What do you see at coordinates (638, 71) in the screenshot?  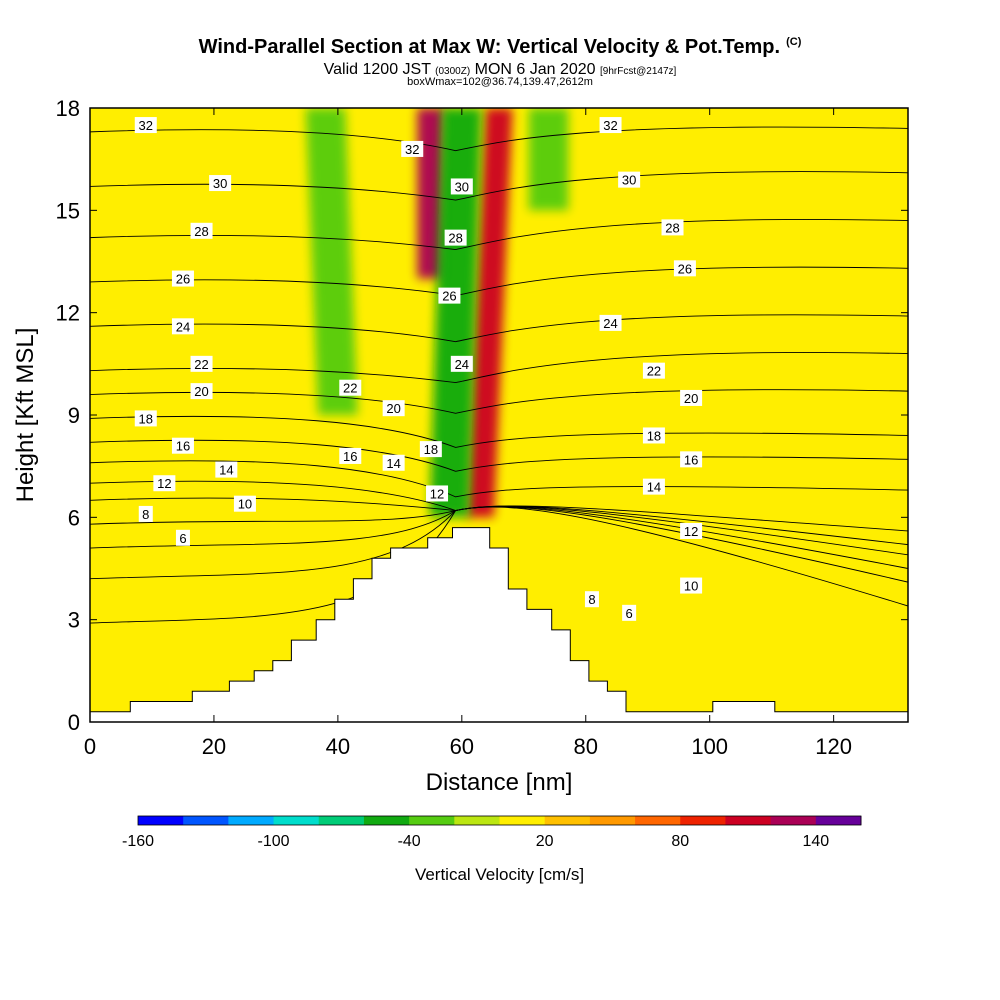 I see `forecast-info: [9hrFcst@2147z]` at bounding box center [638, 71].